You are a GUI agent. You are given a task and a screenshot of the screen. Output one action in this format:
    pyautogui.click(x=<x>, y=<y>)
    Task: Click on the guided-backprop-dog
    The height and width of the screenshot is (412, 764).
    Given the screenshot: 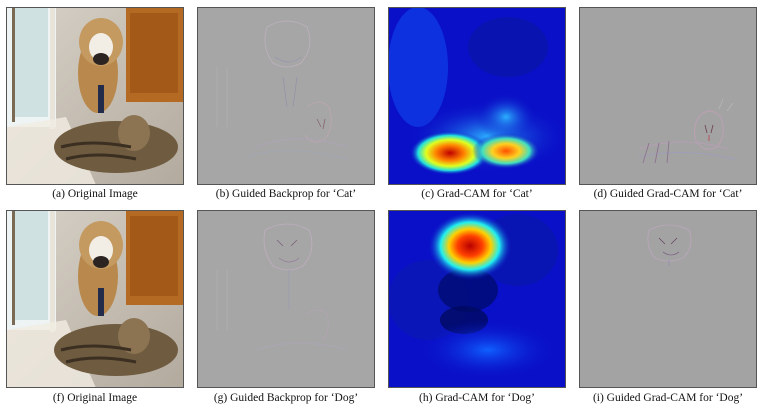 What is the action you would take?
    pyautogui.click(x=286, y=299)
    